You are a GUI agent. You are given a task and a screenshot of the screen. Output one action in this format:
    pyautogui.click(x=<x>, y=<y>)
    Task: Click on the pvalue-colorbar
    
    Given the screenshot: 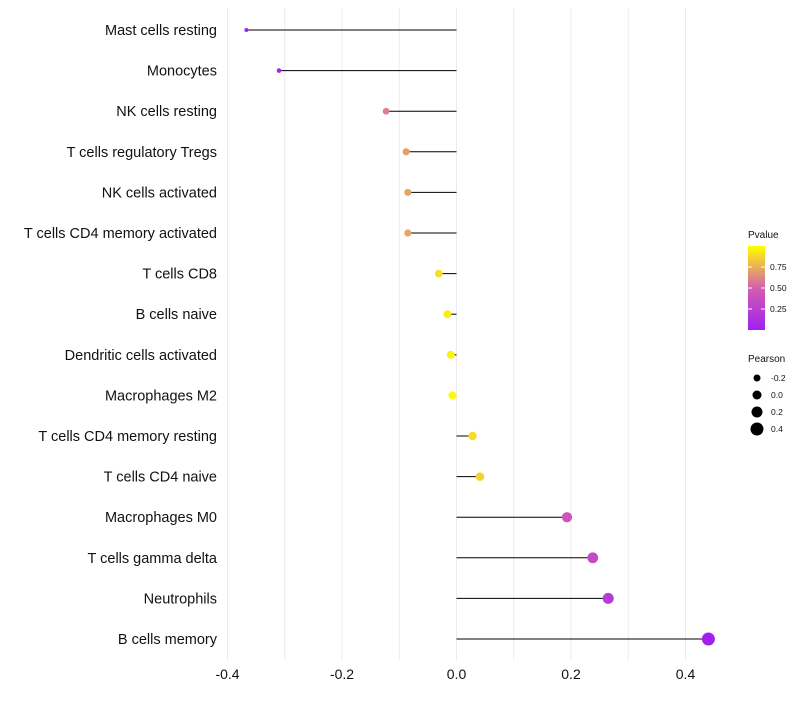 What is the action you would take?
    pyautogui.click(x=756, y=288)
    